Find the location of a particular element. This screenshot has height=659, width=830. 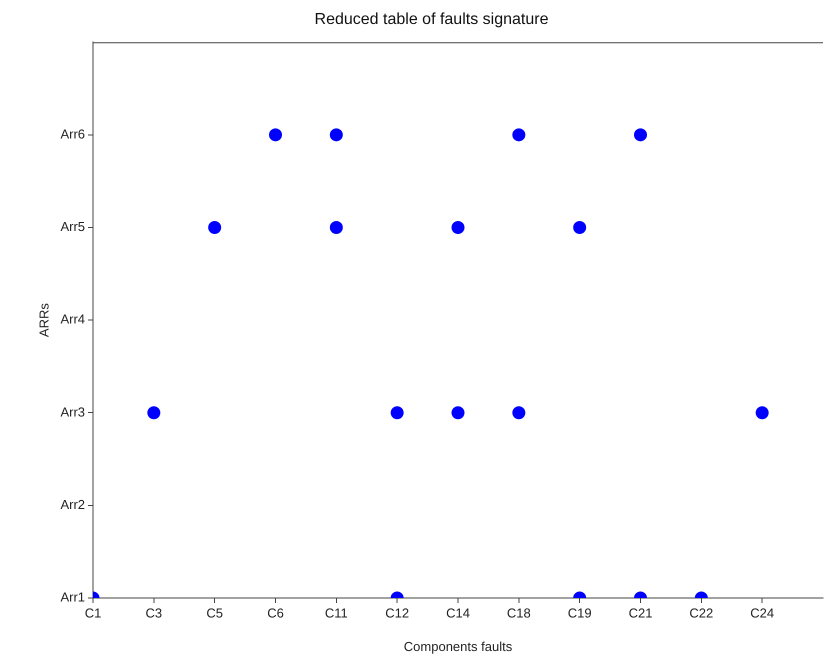

category-label: Arr6 is located at coordinates (72, 134).